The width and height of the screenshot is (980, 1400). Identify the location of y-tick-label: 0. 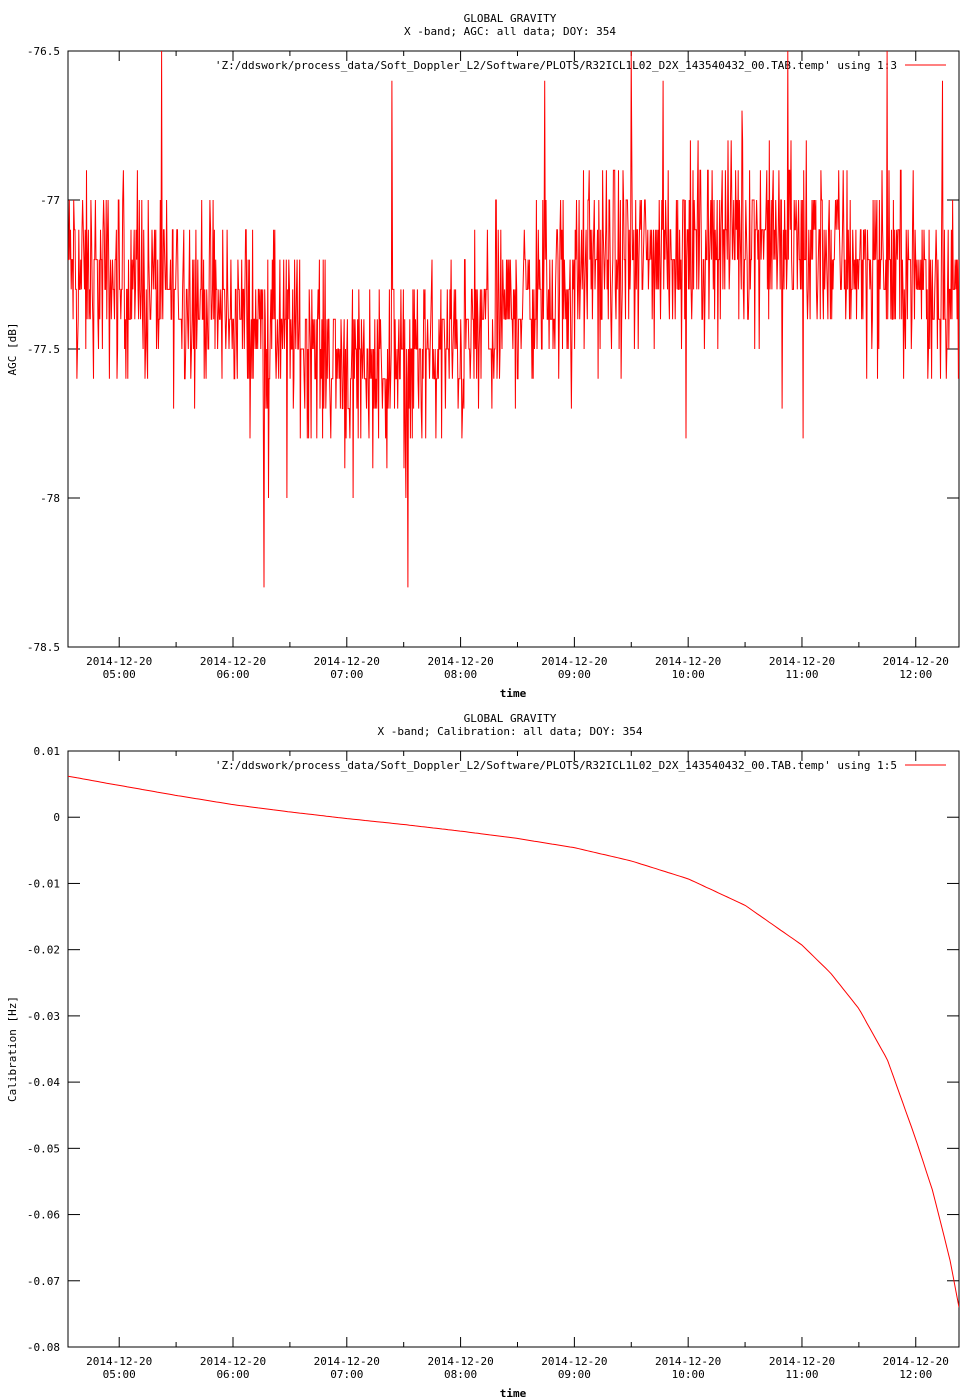
(56, 817).